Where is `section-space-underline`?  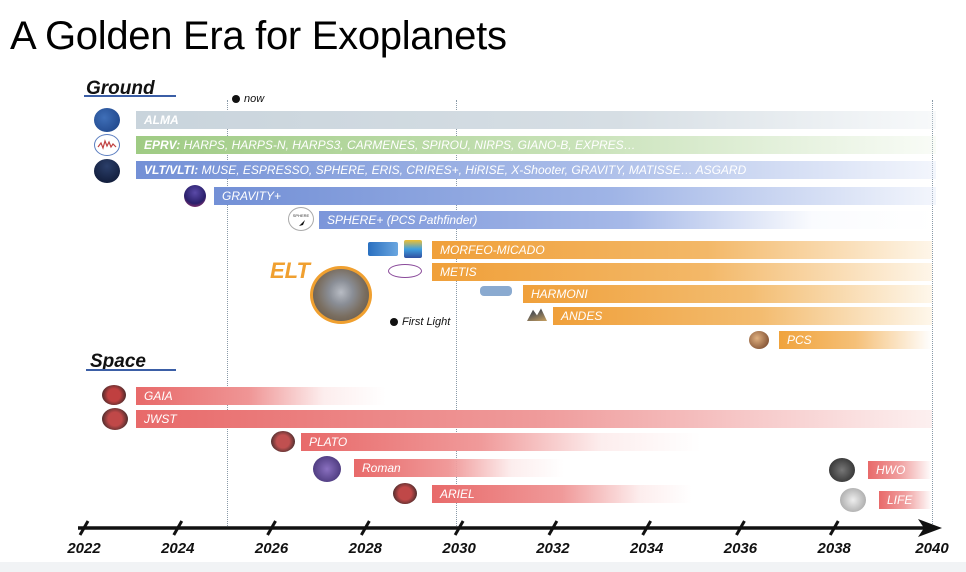
section-space-underline is located at coordinates (131, 370).